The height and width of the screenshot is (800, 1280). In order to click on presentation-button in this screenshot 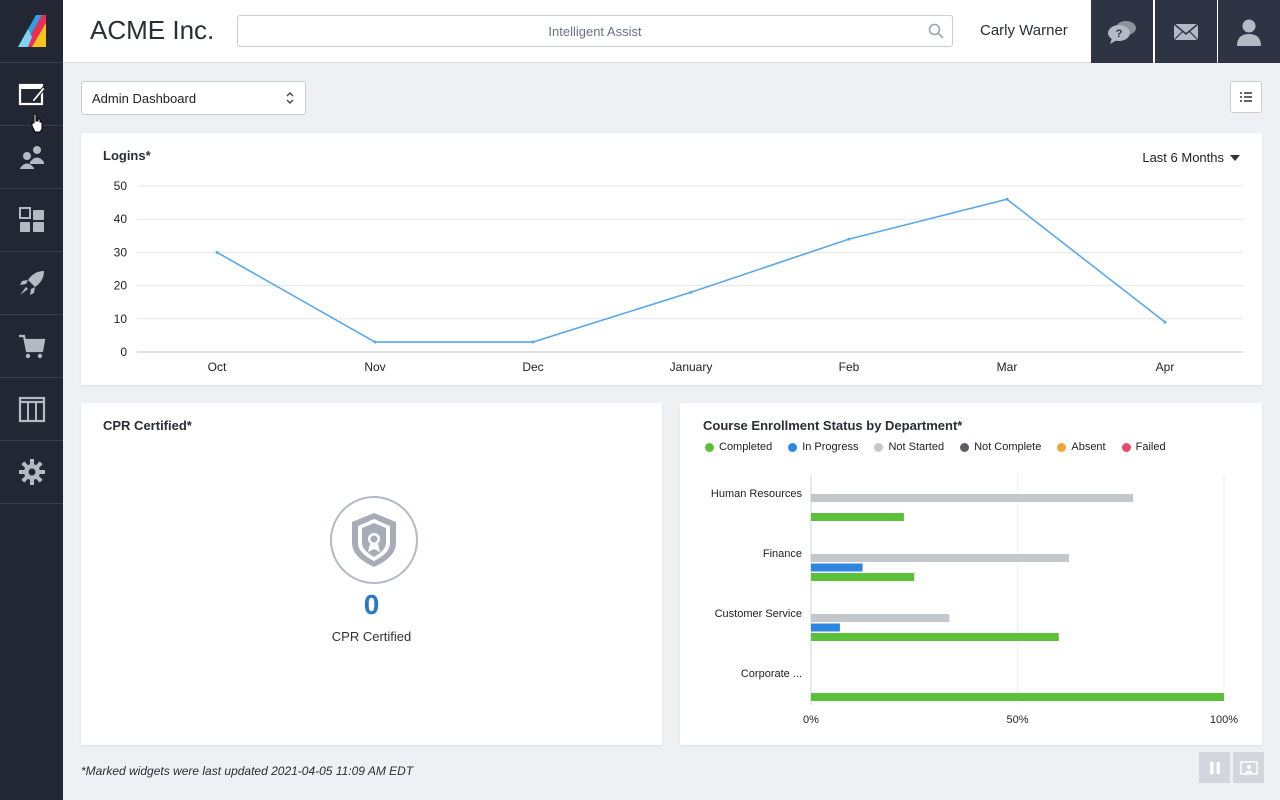, I will do `click(1248, 767)`.